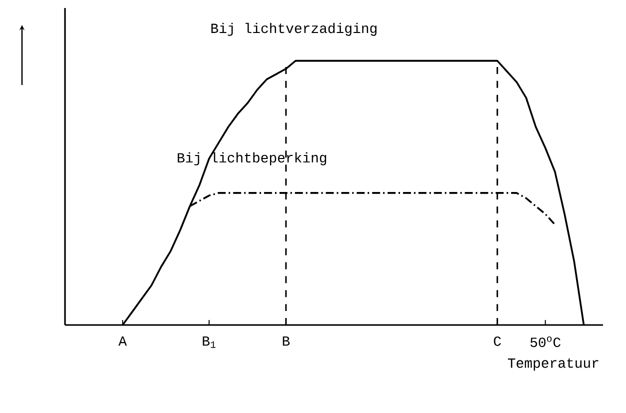 The width and height of the screenshot is (626, 413). What do you see at coordinates (293, 29) in the screenshot?
I see `series-label: Bij lichtverzadiging` at bounding box center [293, 29].